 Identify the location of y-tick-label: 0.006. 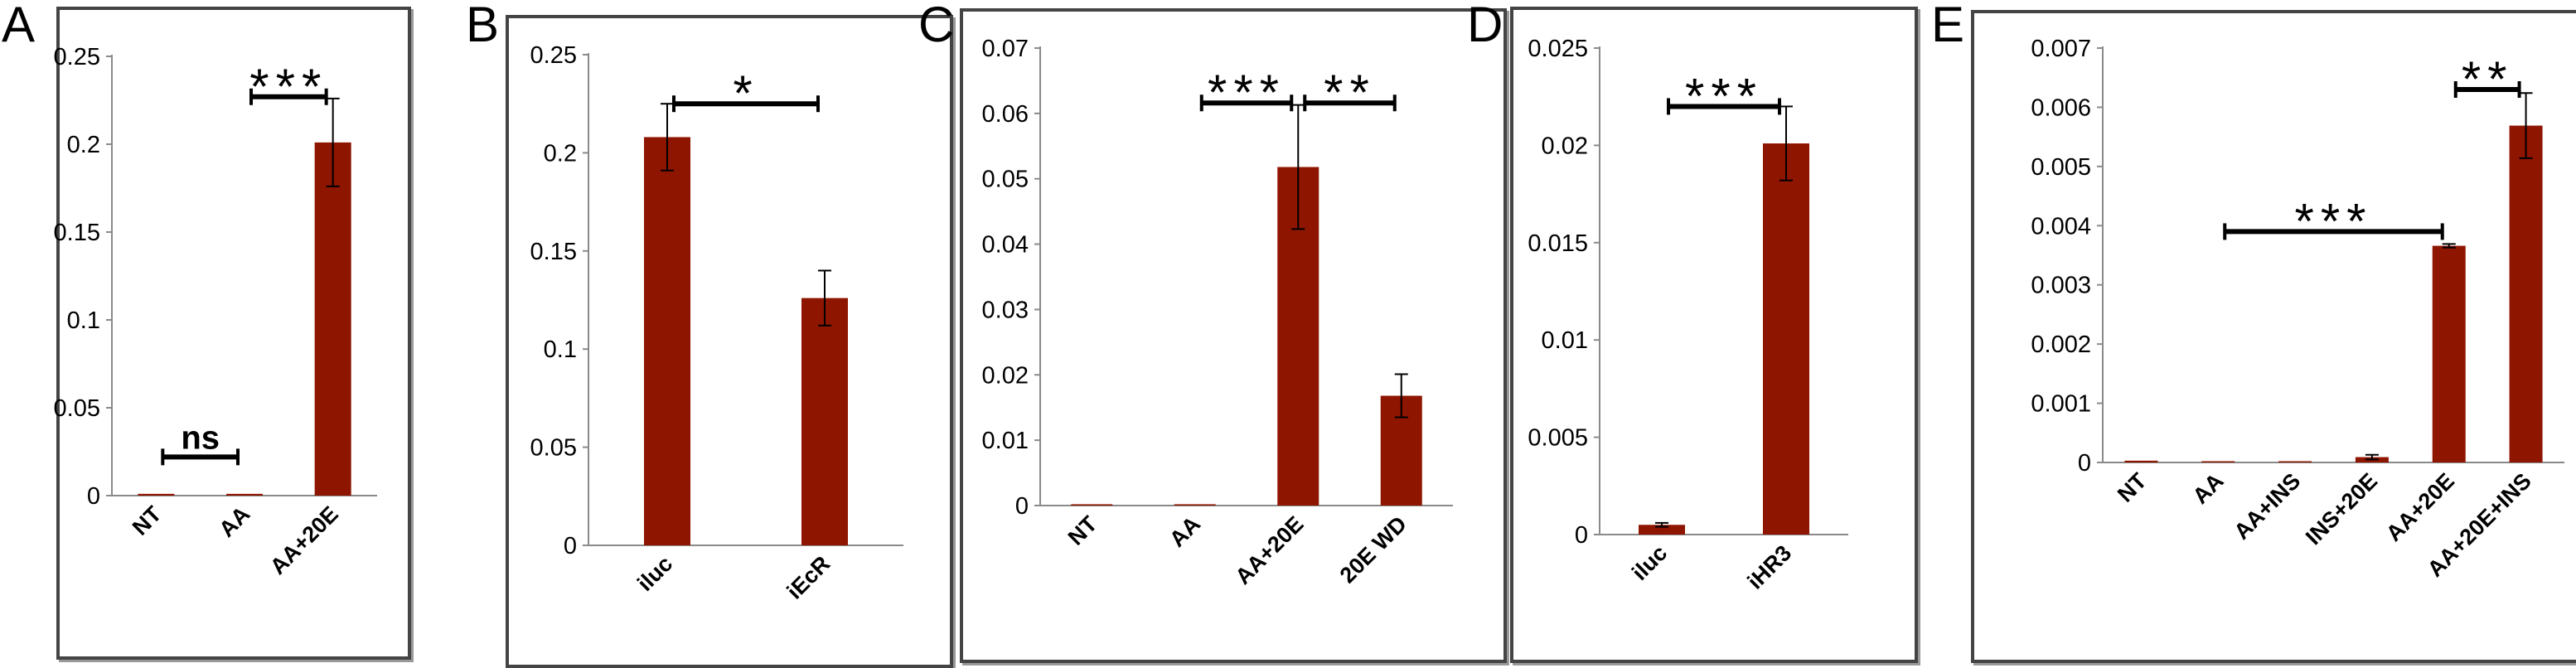
(2061, 107).